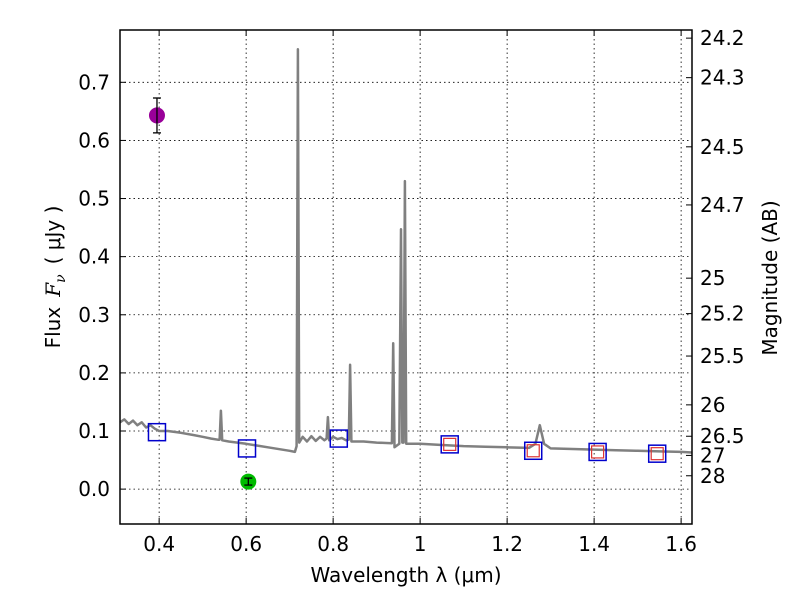  What do you see at coordinates (94, 140) in the screenshot?
I see `y-tick-label: 0.6` at bounding box center [94, 140].